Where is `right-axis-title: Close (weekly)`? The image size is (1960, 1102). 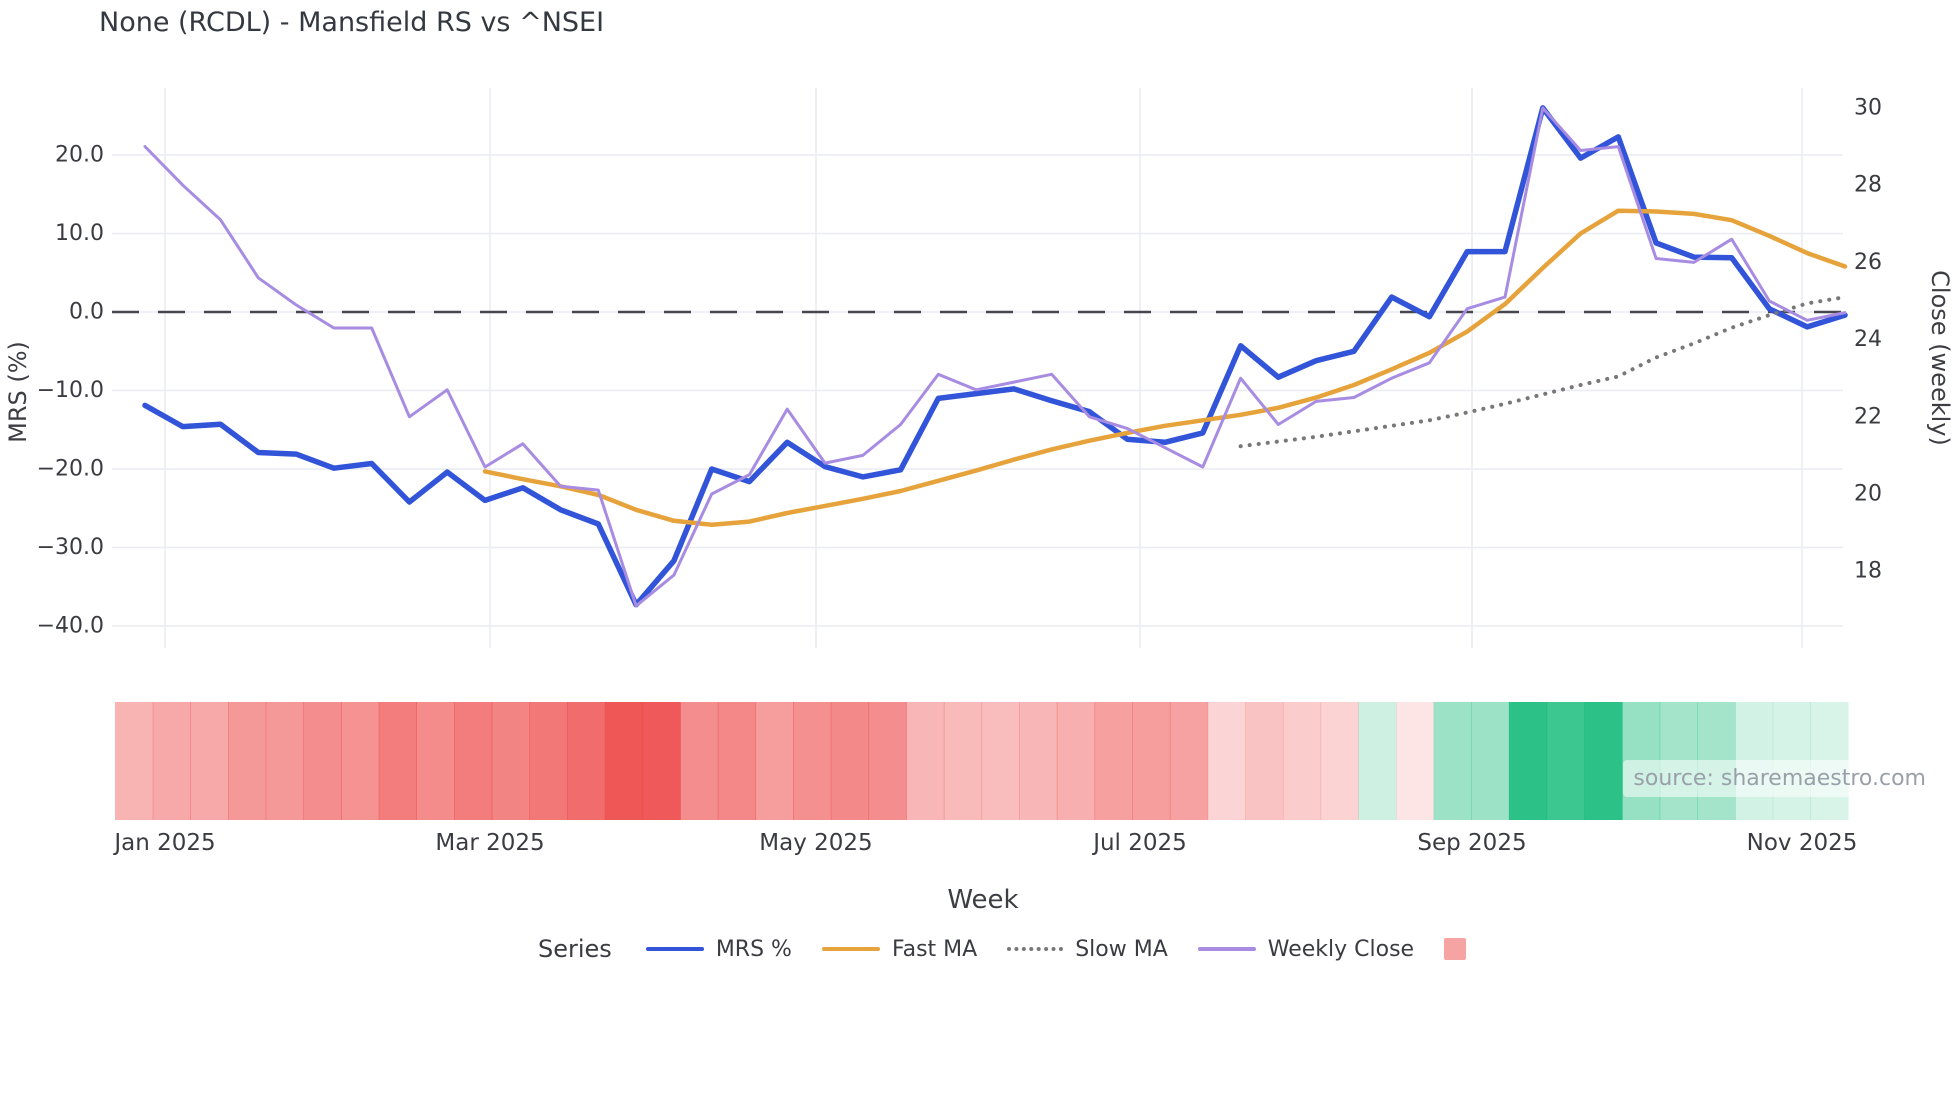 right-axis-title: Close (weekly) is located at coordinates (1940, 358).